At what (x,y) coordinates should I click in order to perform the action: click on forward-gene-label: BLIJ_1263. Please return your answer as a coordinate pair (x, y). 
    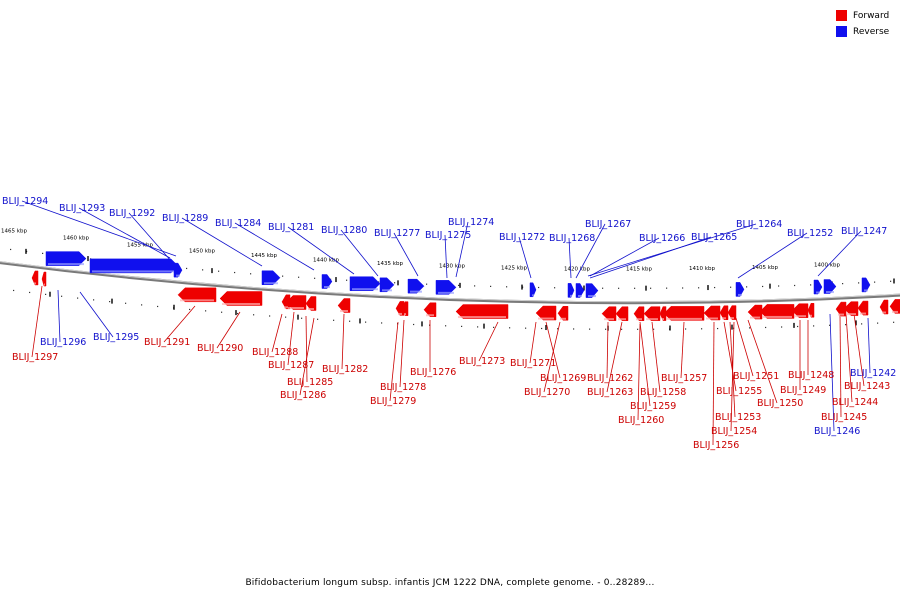
    Looking at the image, I should click on (610, 392).